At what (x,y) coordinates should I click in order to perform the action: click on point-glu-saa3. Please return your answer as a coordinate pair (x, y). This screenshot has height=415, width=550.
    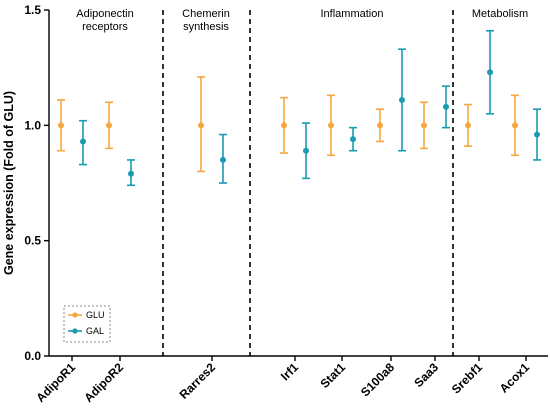
    Looking at the image, I should click on (424, 125).